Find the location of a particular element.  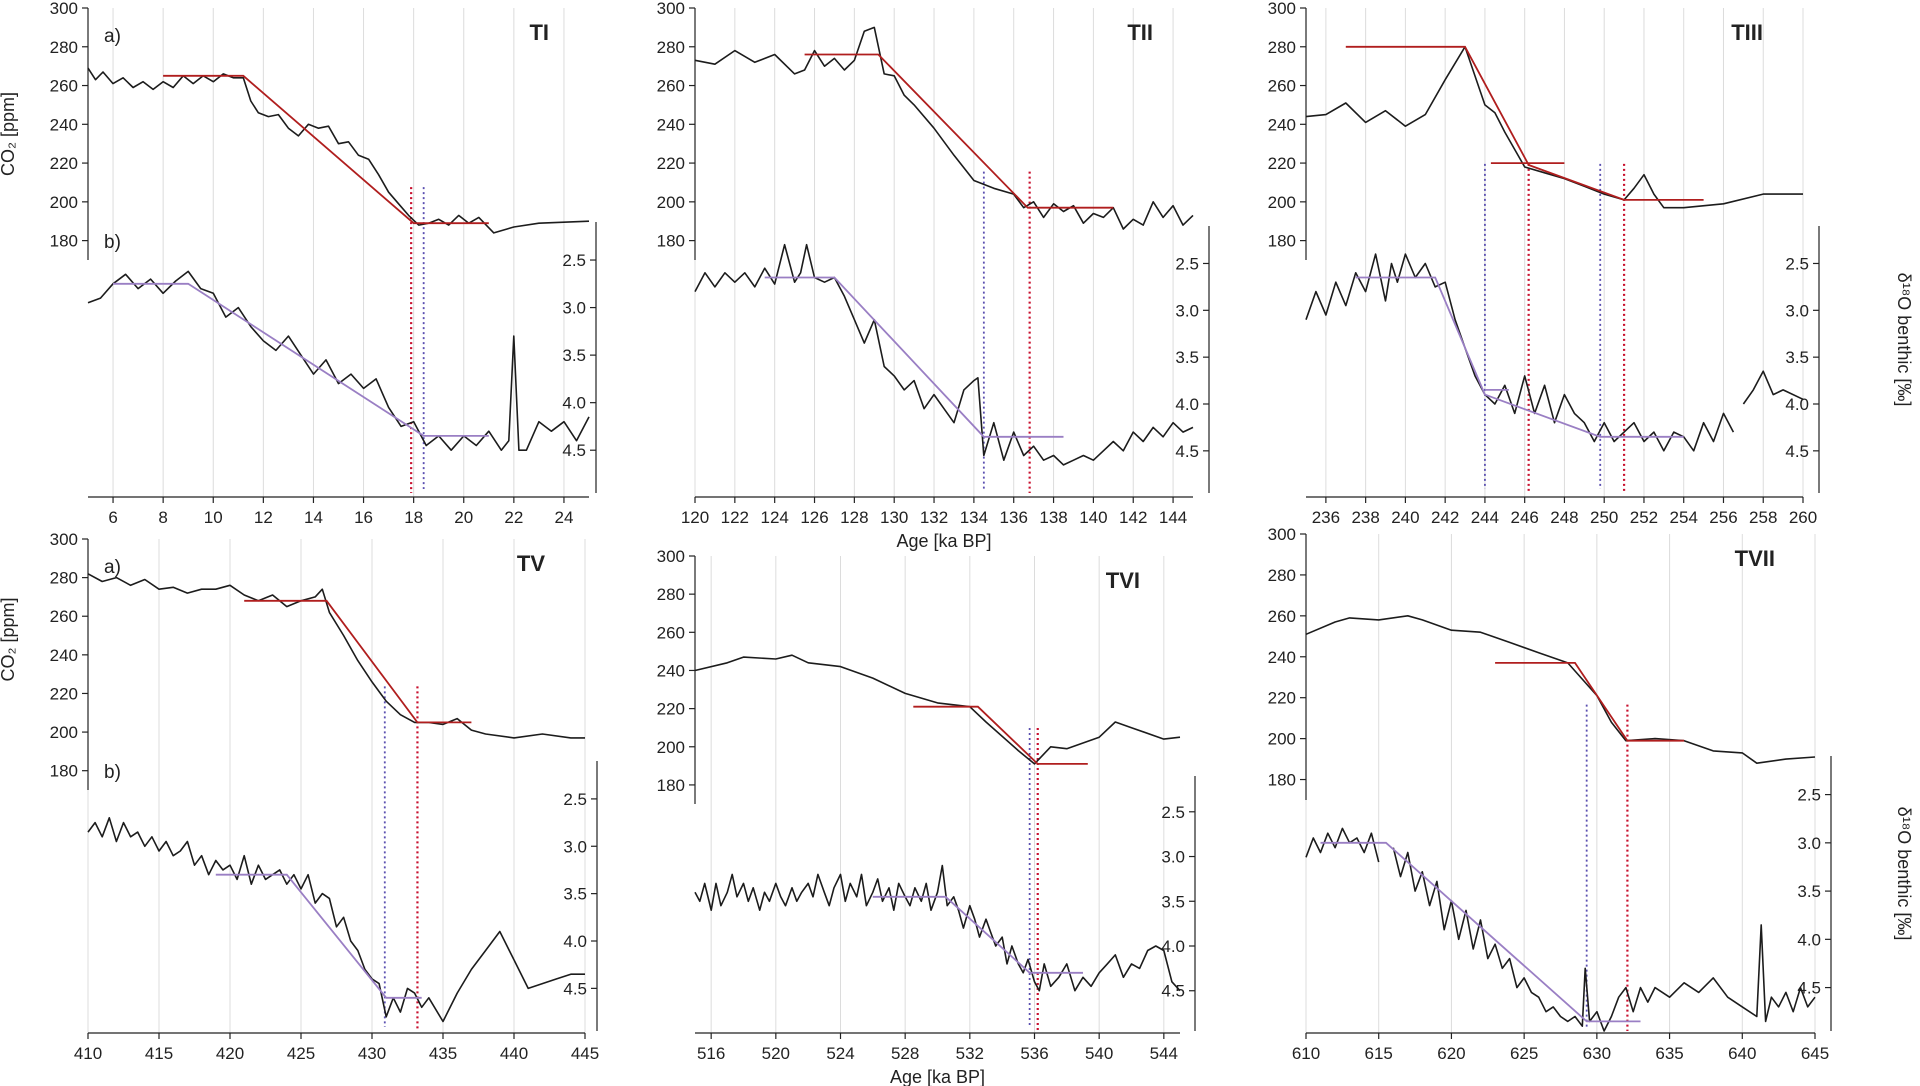

d18o-tick-label: 2.5 is located at coordinates (575, 799).